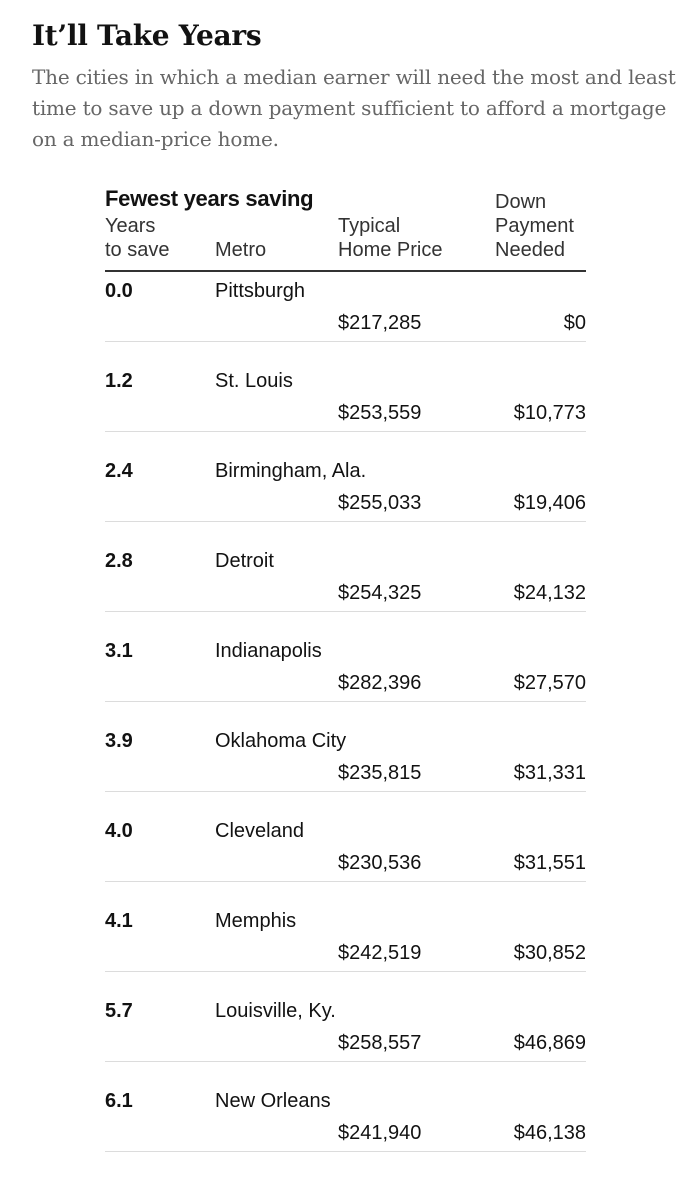 The width and height of the screenshot is (691, 1200). What do you see at coordinates (534, 226) in the screenshot?
I see `header-down-line: Payment` at bounding box center [534, 226].